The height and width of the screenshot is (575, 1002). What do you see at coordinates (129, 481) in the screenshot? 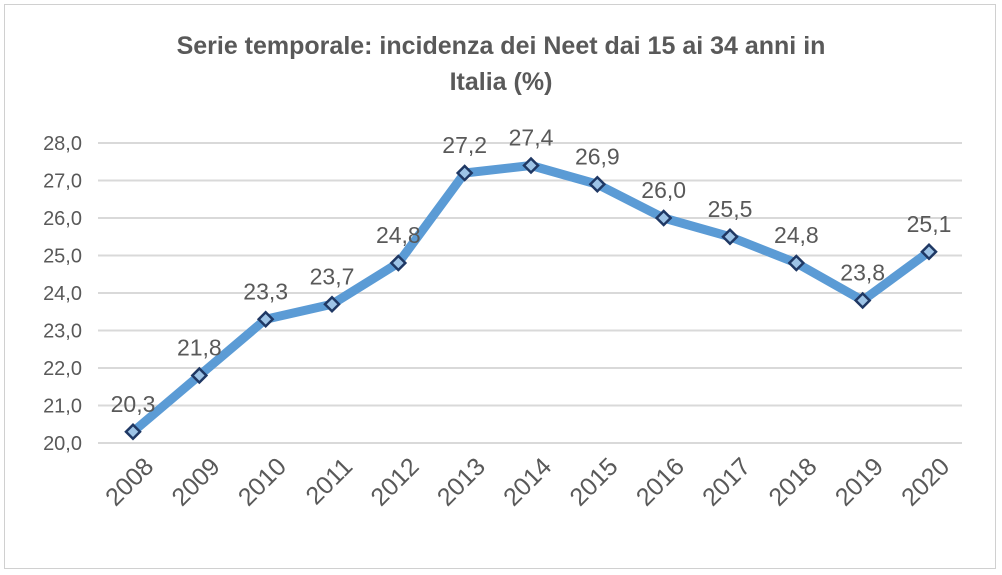
I see `x-tick-label: 2008` at bounding box center [129, 481].